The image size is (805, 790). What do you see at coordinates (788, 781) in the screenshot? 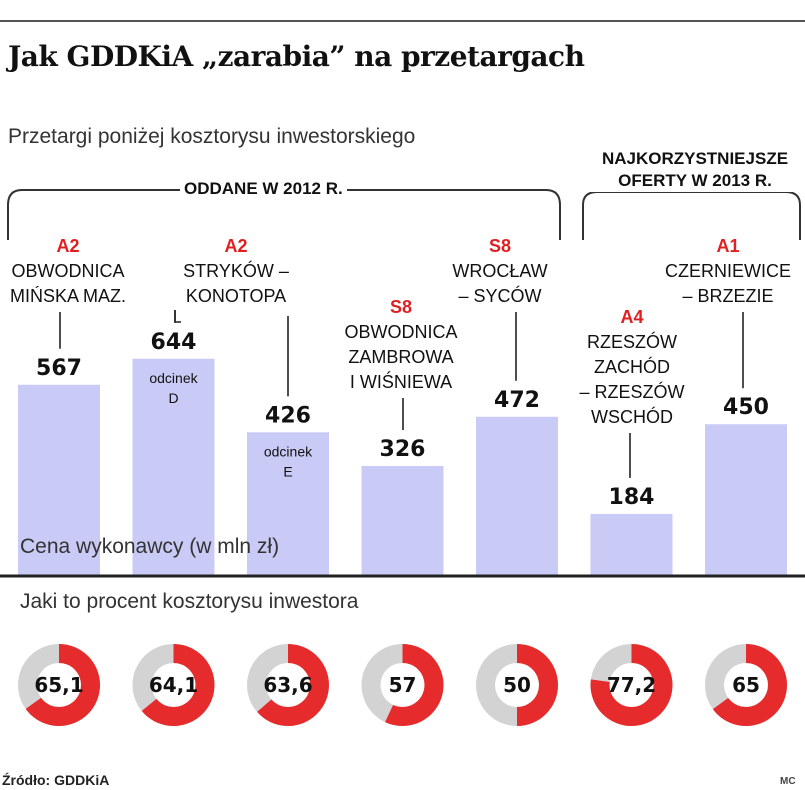
I see `author-initials: MC` at bounding box center [788, 781].